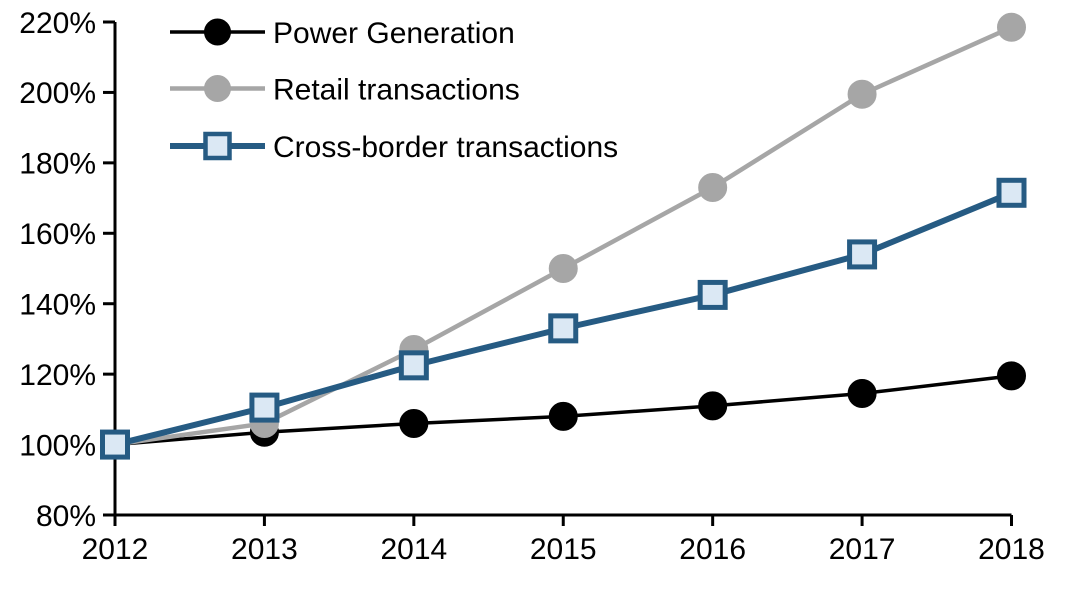  Describe the element at coordinates (57, 445) in the screenshot. I see `y-axis-tick-label: 100%` at that location.